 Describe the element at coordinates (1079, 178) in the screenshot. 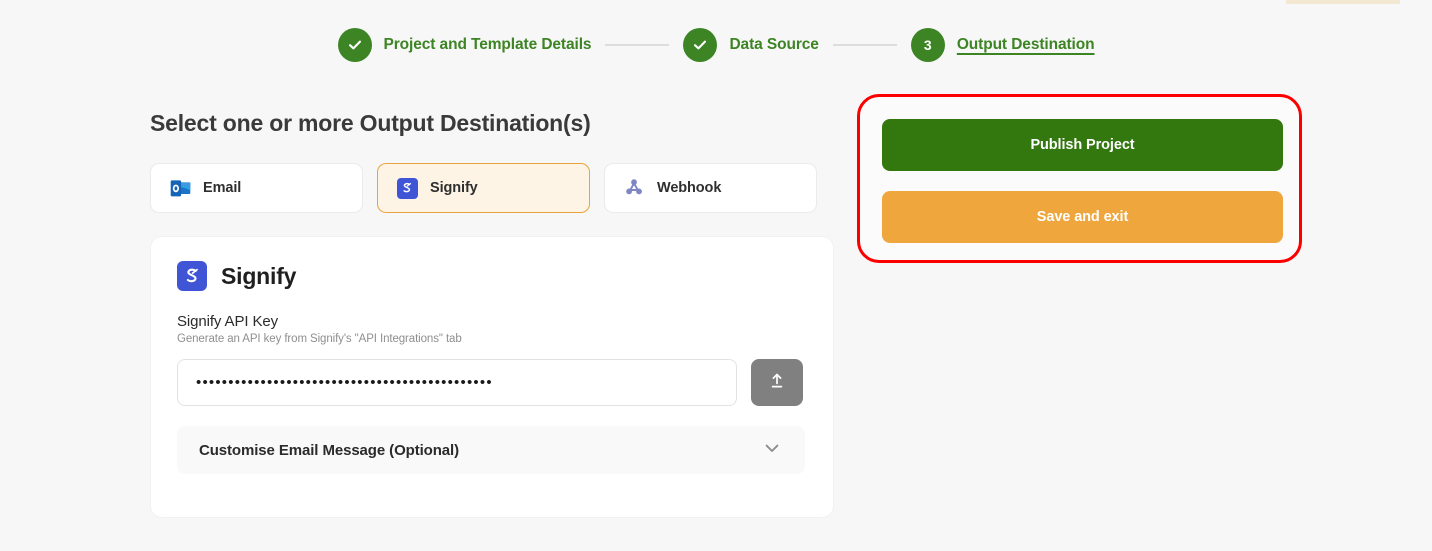

I see `action-buttons-annotation-box: Publish Project Save and exit` at that location.